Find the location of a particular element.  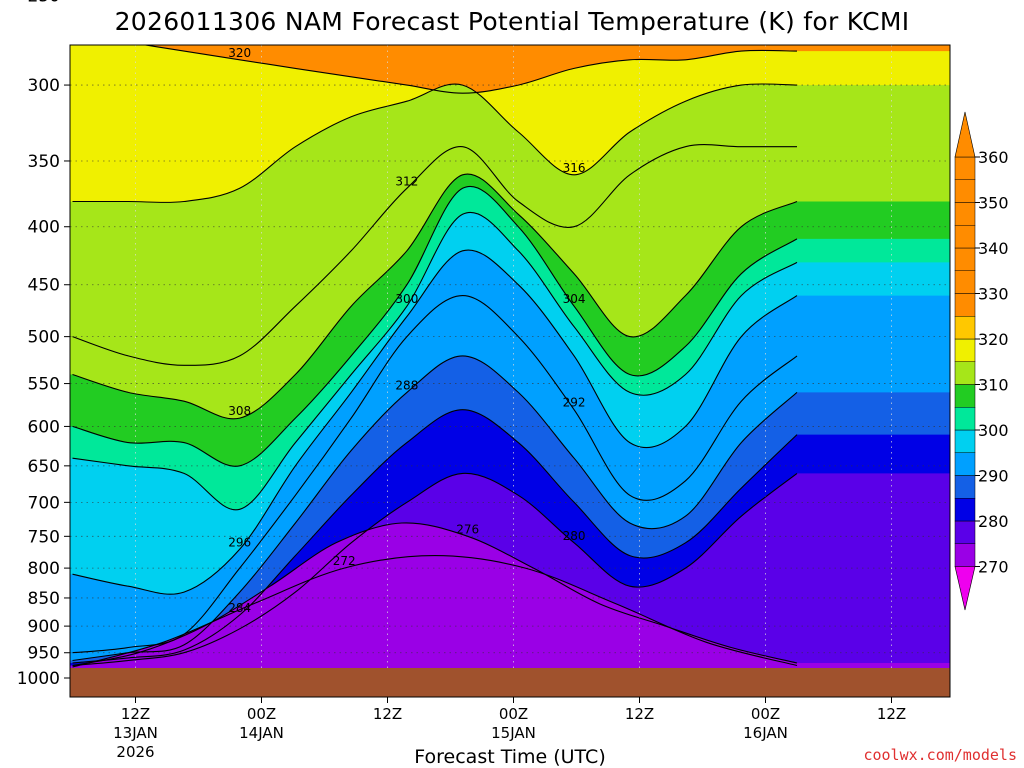

x-axis-label: Forecast Time (UTC) is located at coordinates (509, 757).